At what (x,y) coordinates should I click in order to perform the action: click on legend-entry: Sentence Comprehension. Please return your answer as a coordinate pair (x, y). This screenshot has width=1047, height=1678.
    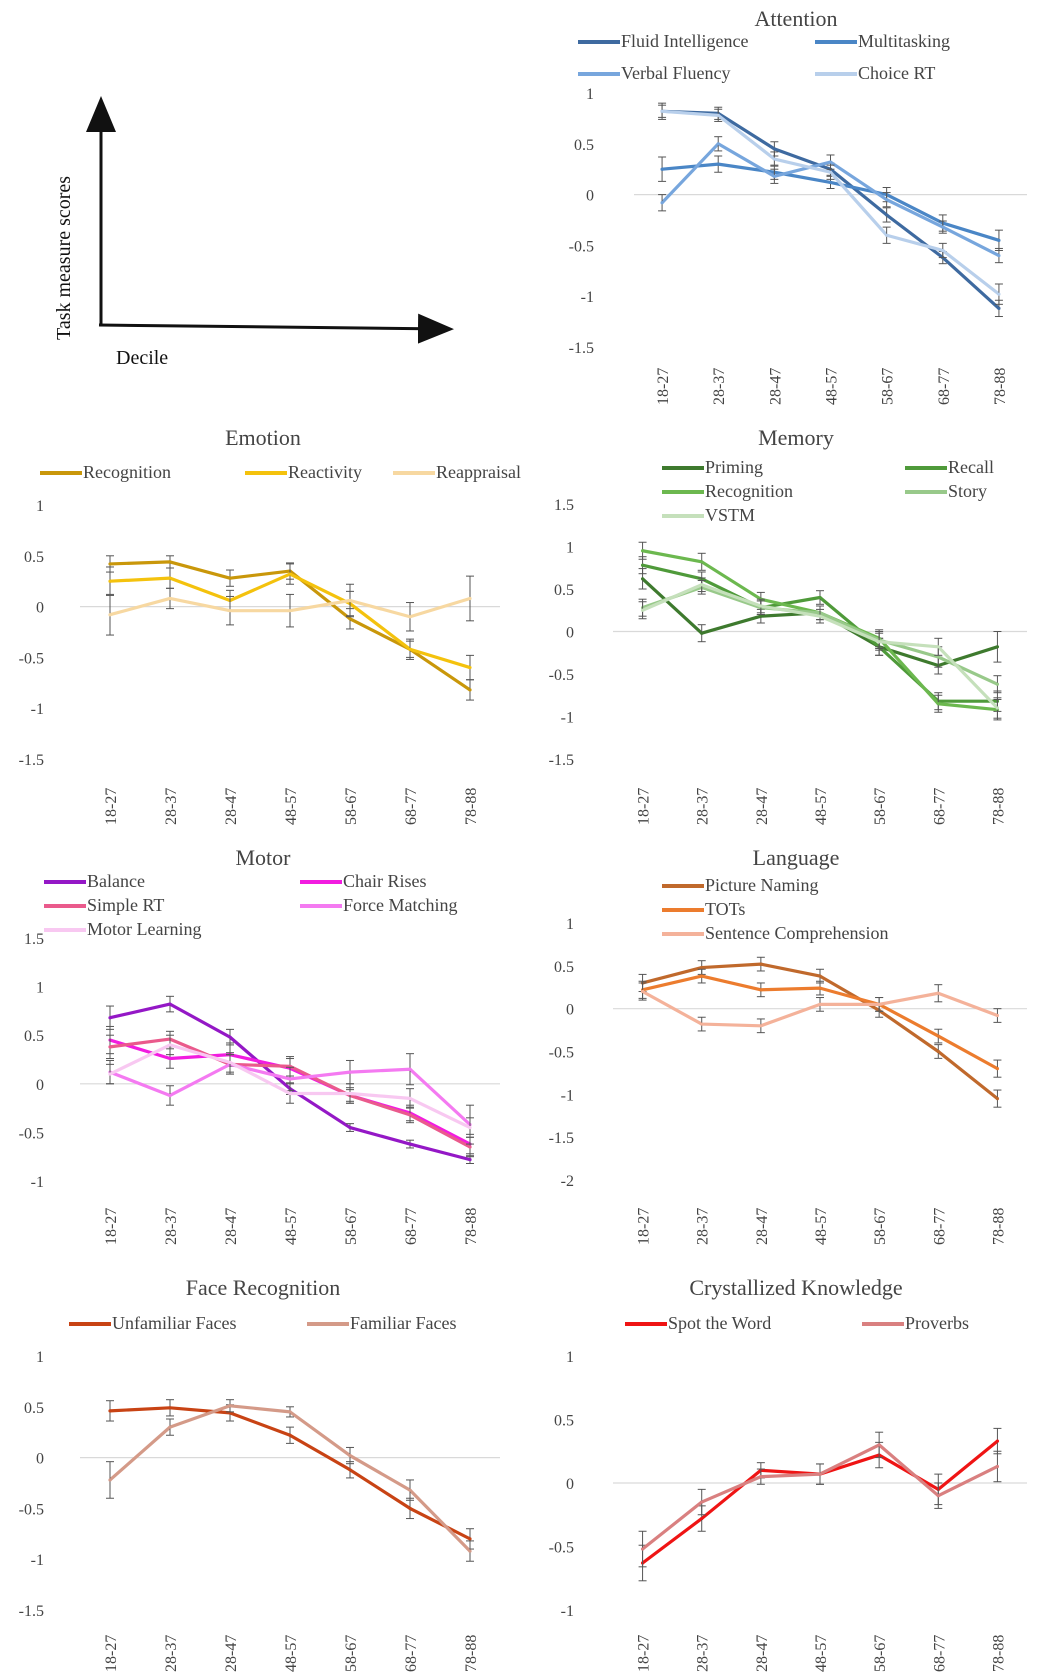
    Looking at the image, I should click on (796, 933).